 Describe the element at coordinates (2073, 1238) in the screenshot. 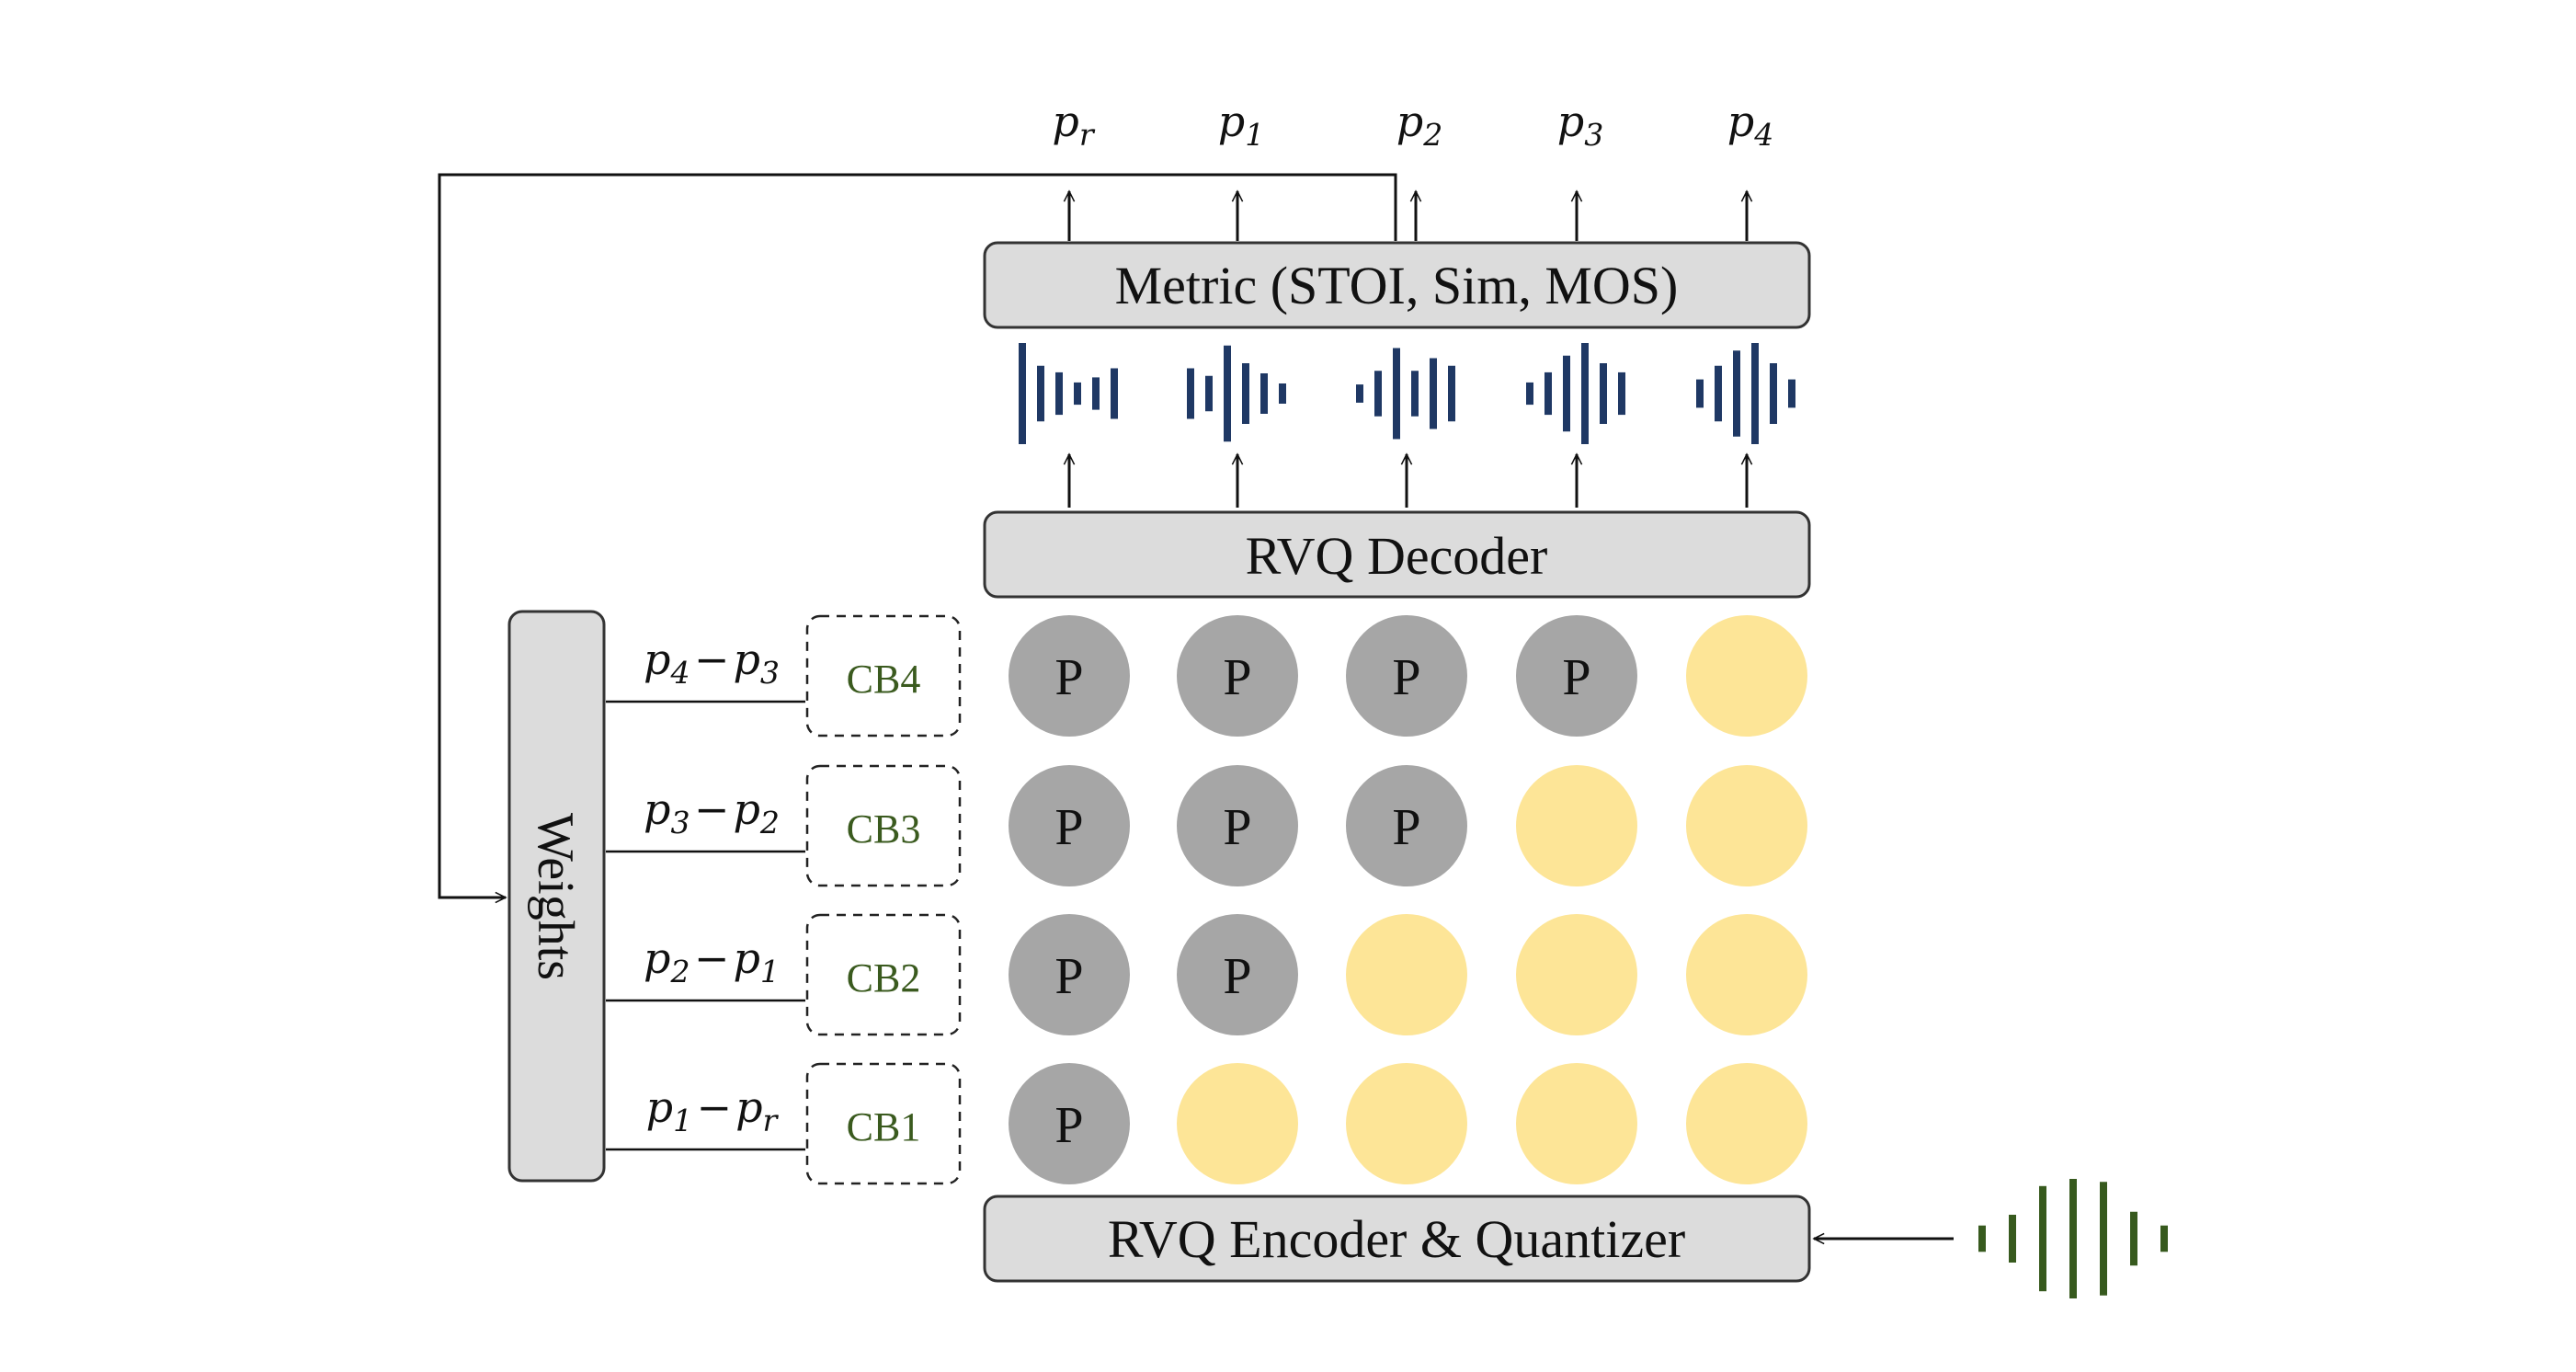

I see `input-waveform-icon` at that location.